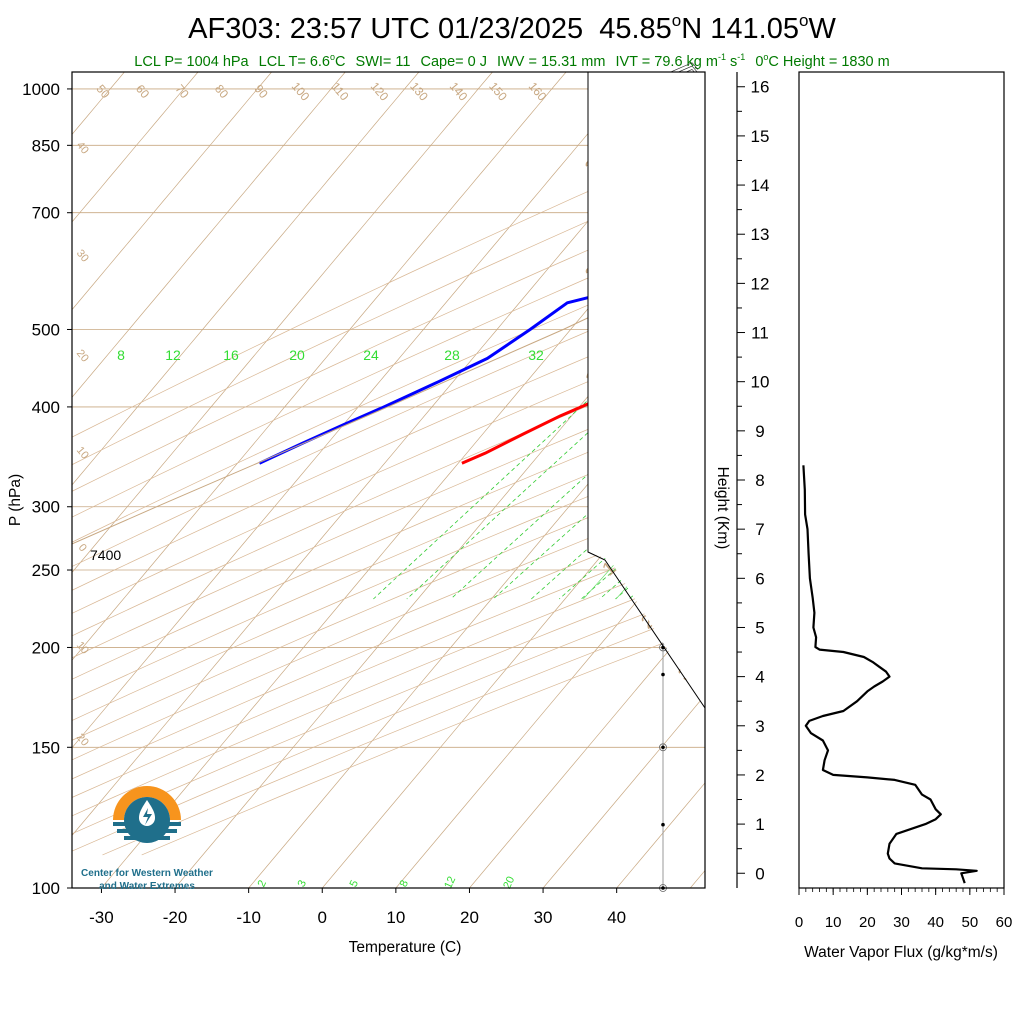 Image resolution: width=1024 pixels, height=1024 pixels. Describe the element at coordinates (459, 91) in the screenshot. I see `dry-adiabat-label: 140` at that location.